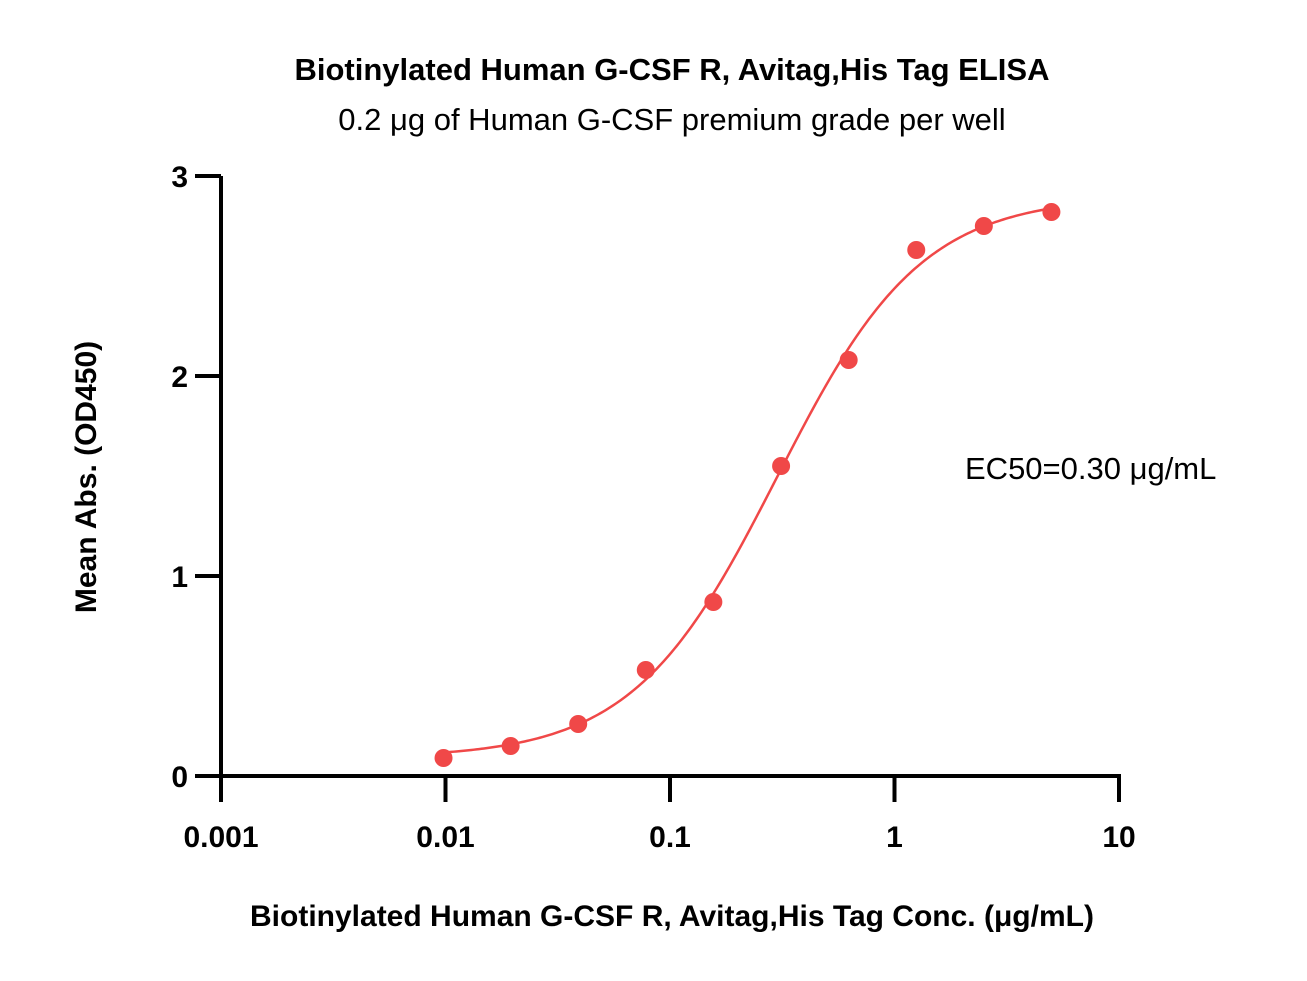  I want to click on y-tick-label: 3, so click(179, 177).